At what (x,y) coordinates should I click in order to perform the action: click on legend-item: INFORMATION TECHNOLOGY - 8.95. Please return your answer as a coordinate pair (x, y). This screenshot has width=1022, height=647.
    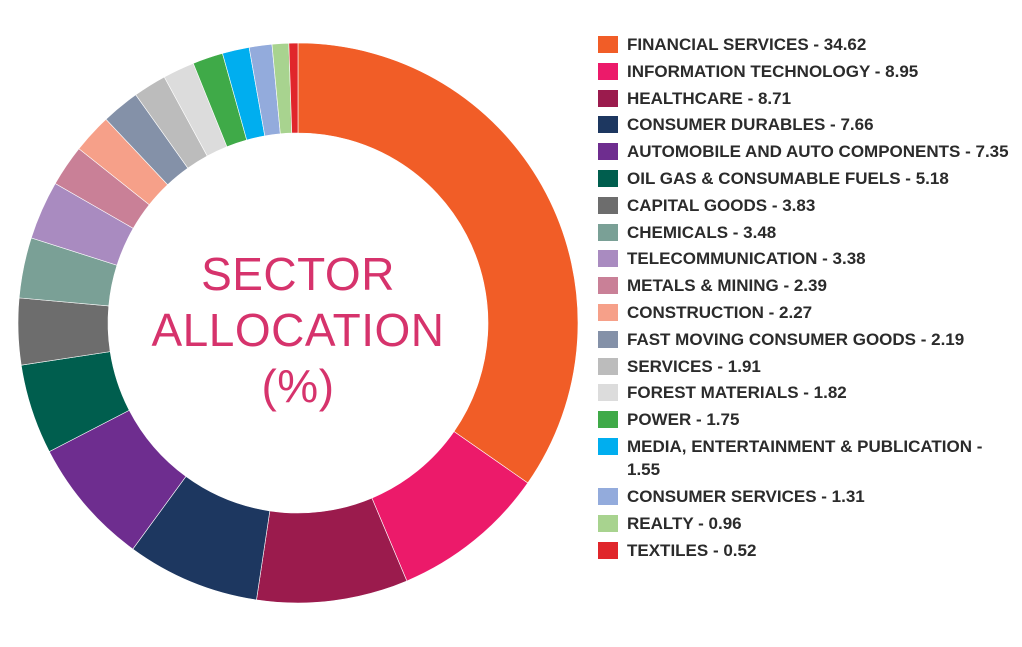
    Looking at the image, I should click on (808, 71).